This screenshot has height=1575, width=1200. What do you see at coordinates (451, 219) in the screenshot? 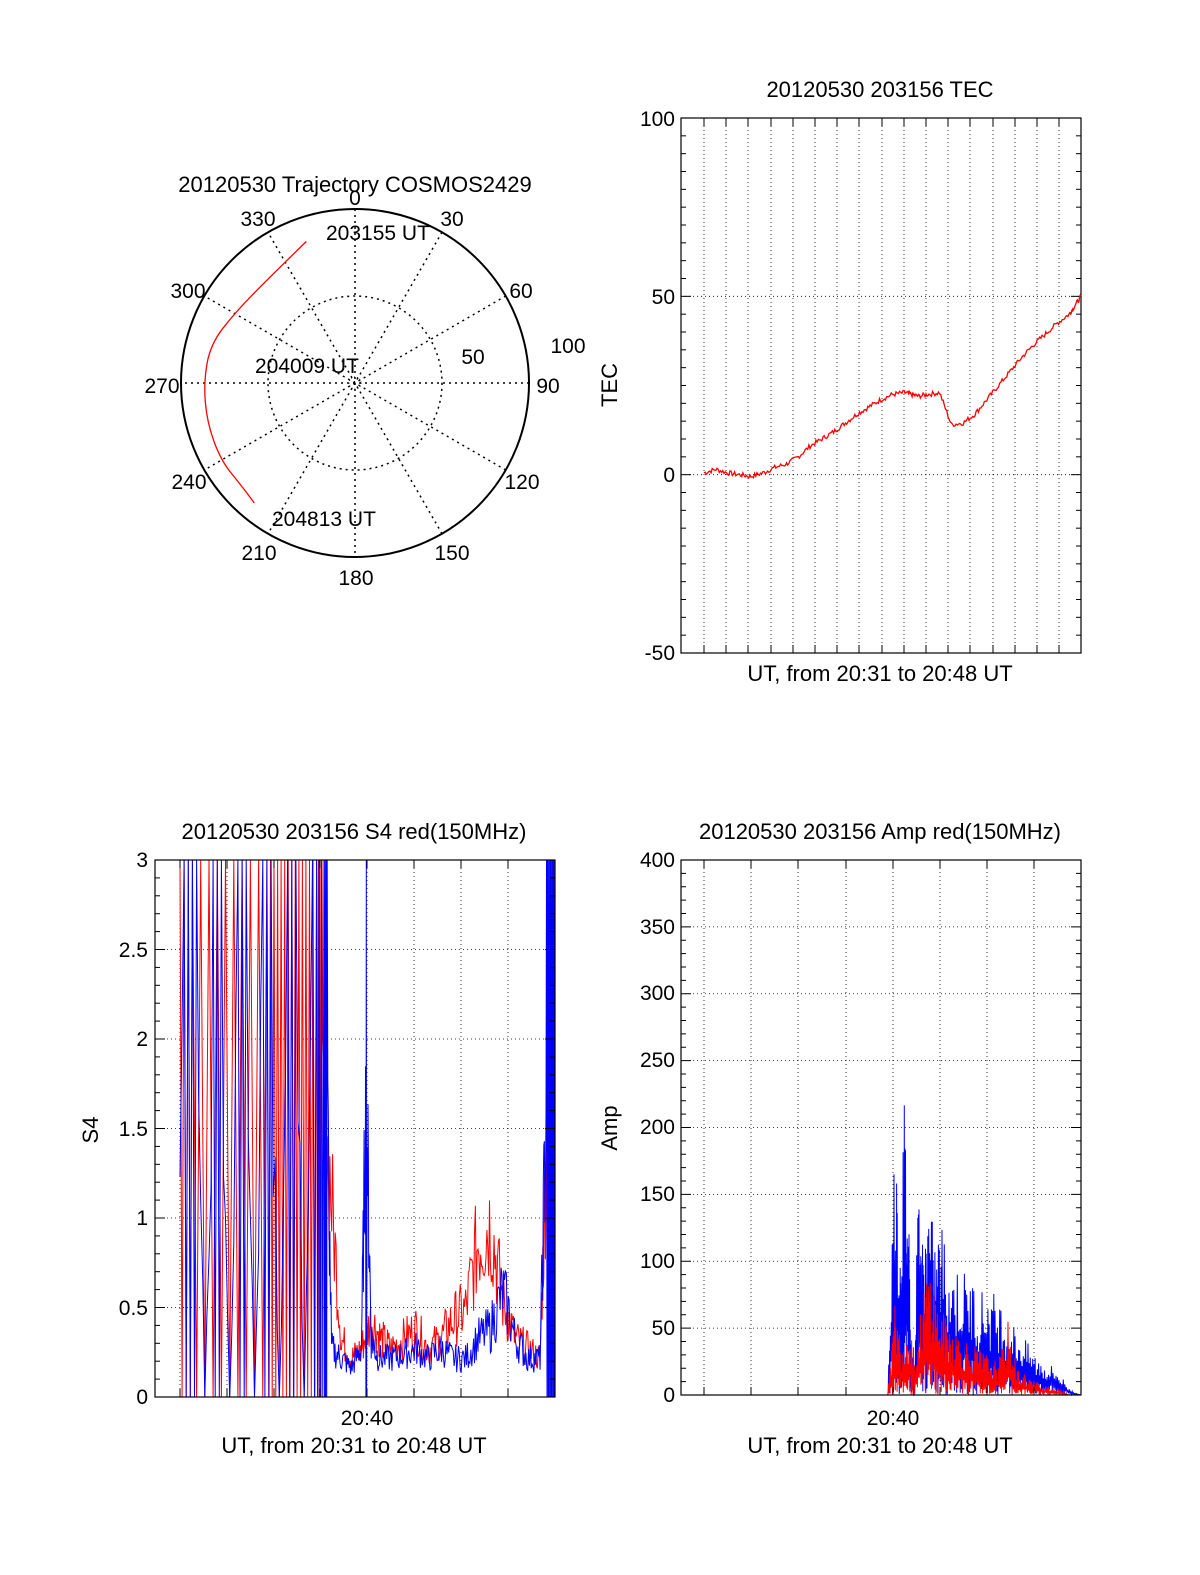
I see `azimuth-label-30: 30` at bounding box center [451, 219].